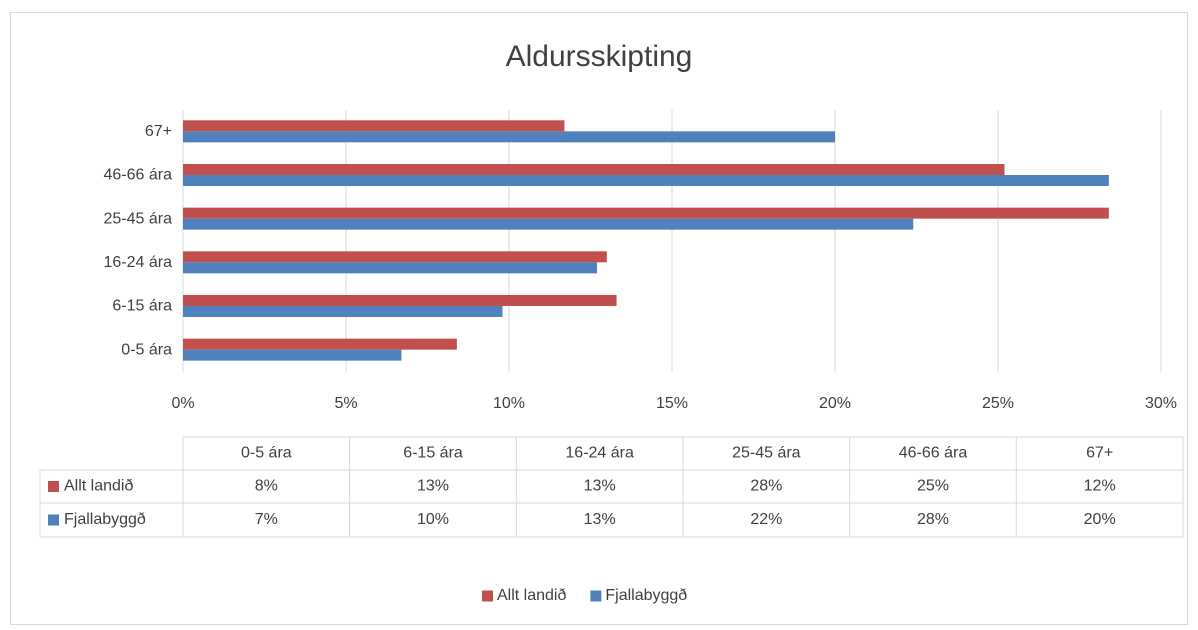  What do you see at coordinates (98, 486) in the screenshot?
I see `table-row-label: Allt landið` at bounding box center [98, 486].